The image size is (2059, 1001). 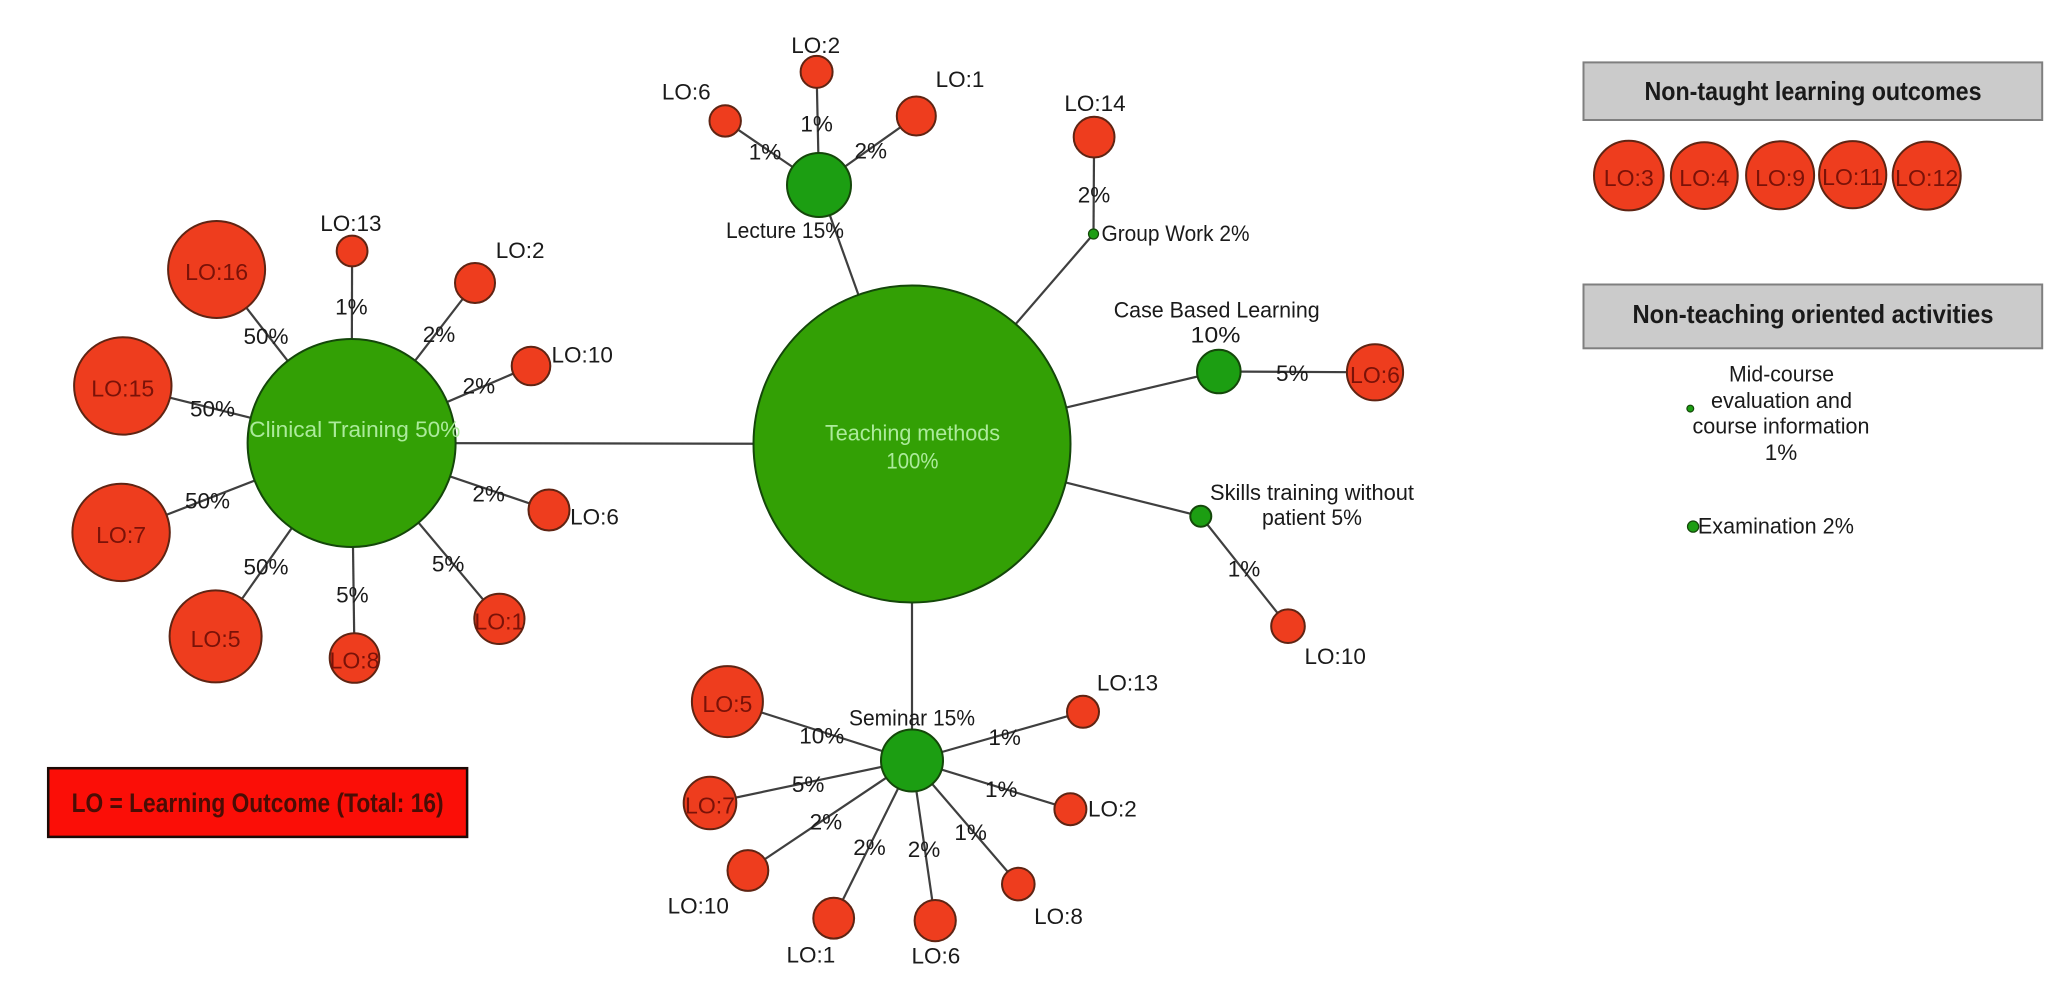 I want to click on svg-text: Lecture 15%, so click(x=785, y=230).